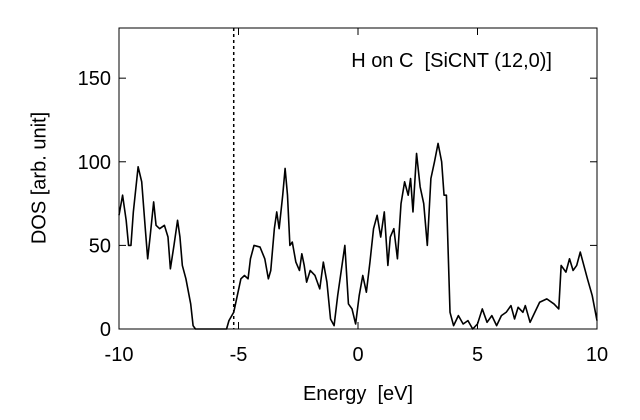 The image size is (640, 420). What do you see at coordinates (597, 355) in the screenshot?
I see `x-tick-label: 10` at bounding box center [597, 355].